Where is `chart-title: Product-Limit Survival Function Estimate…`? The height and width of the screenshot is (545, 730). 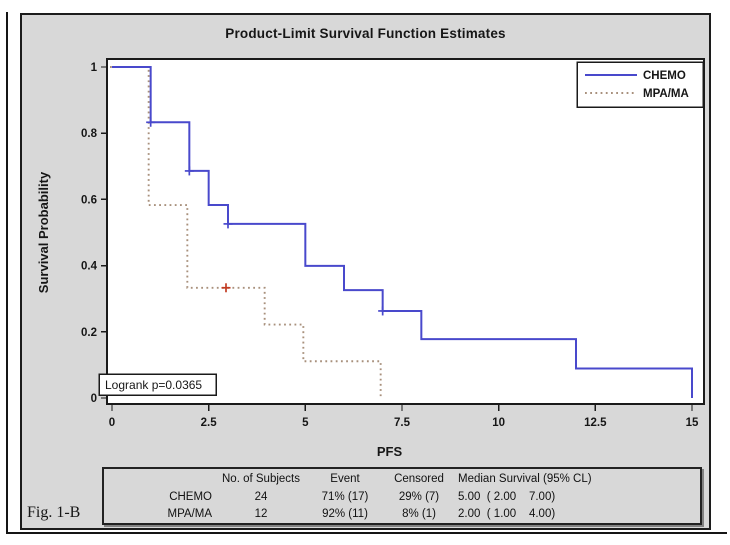 chart-title: Product-Limit Survival Function Estimate… is located at coordinates (365, 33).